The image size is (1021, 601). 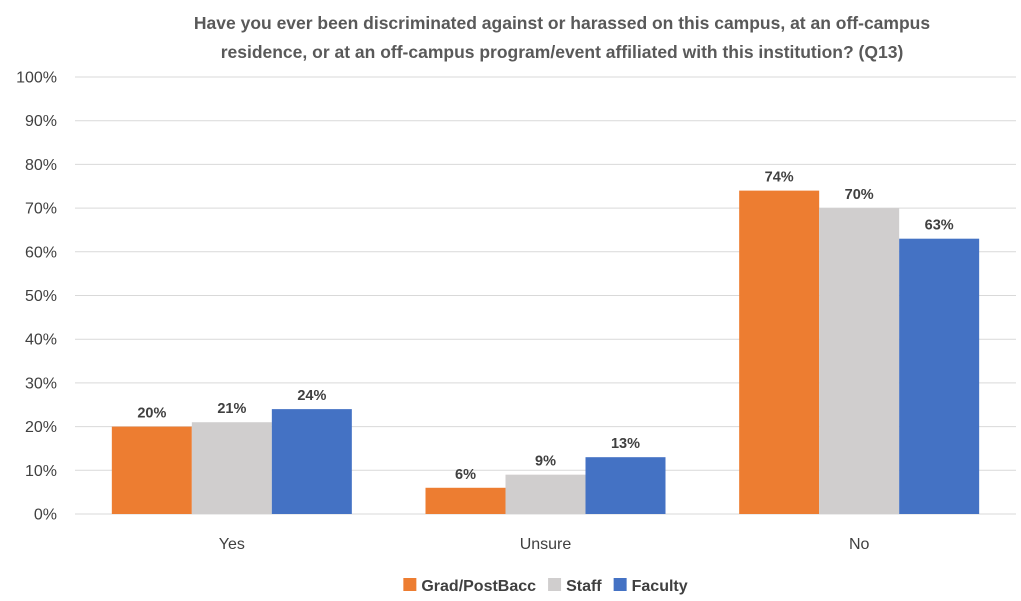 What do you see at coordinates (311, 461) in the screenshot?
I see `bar-faculty-yes` at bounding box center [311, 461].